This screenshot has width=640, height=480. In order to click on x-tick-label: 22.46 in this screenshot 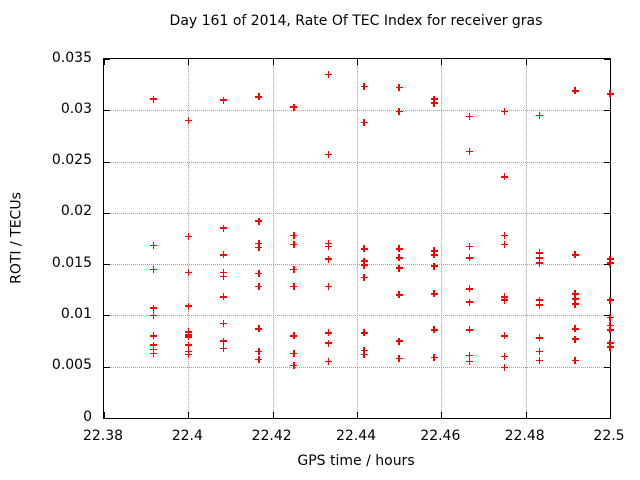, I will do `click(440, 436)`.